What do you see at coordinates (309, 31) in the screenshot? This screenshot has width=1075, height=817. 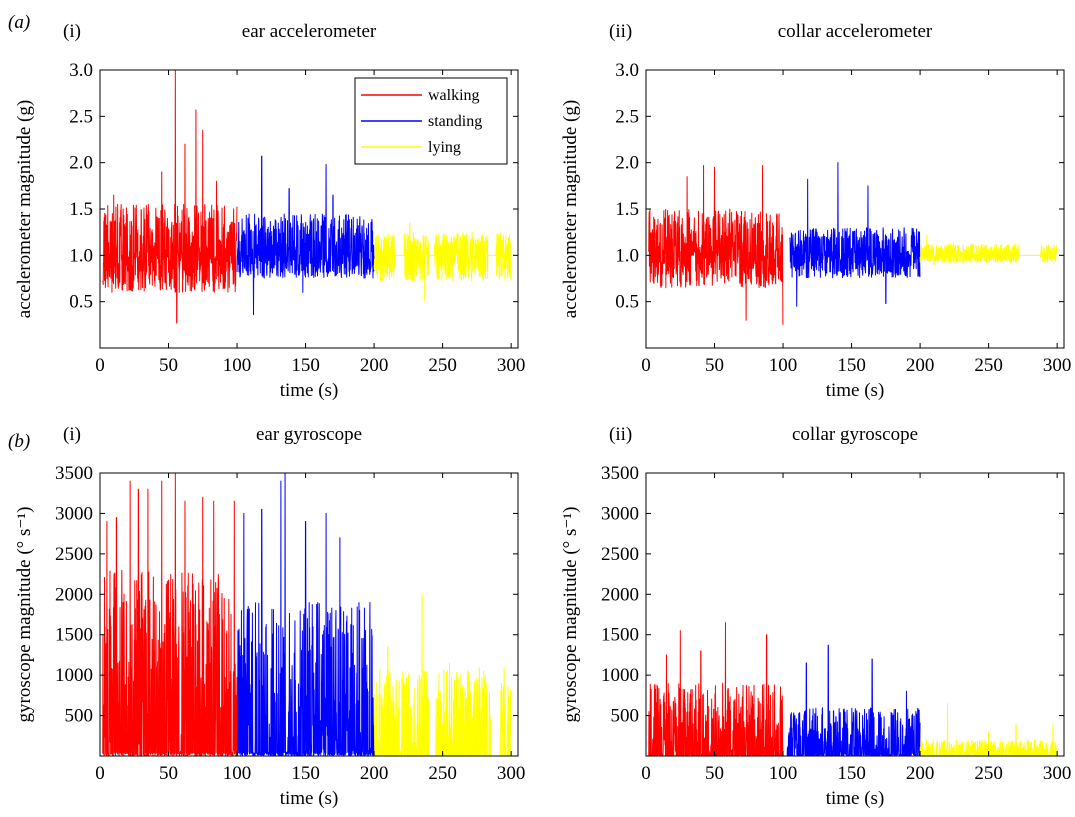 I see `chart-title: ear accelerometer` at bounding box center [309, 31].